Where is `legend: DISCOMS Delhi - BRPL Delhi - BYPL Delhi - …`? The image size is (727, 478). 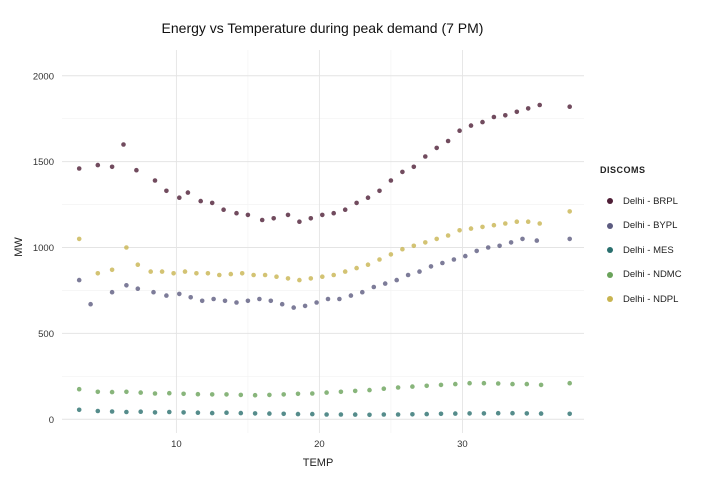 legend: DISCOMS Delhi - BRPL Delhi - BYPL Delhi - … is located at coordinates (660, 238).